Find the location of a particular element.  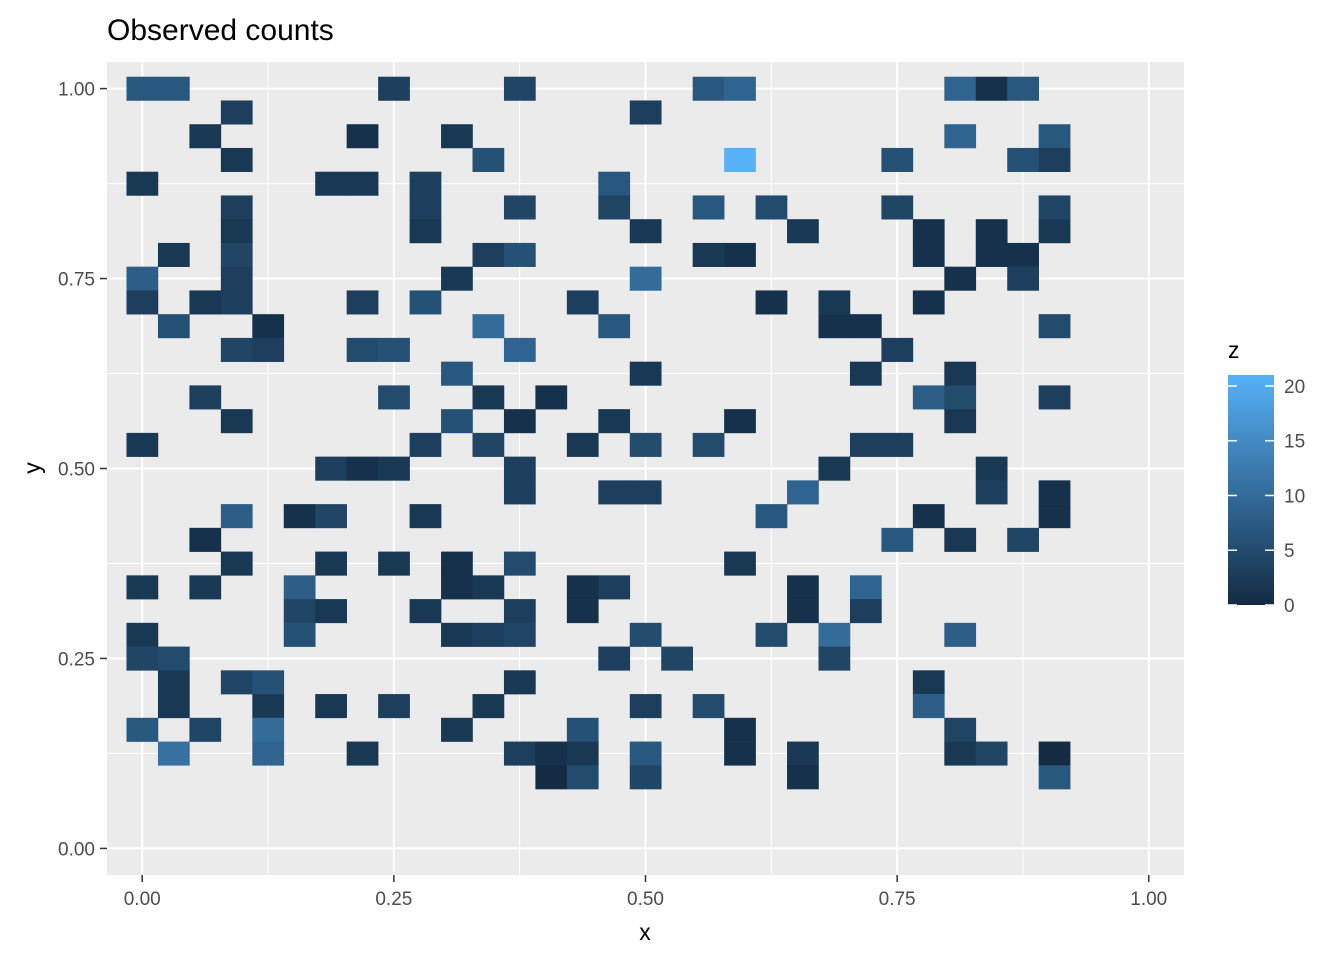

x-tick-label: 0.50 is located at coordinates (645, 899).